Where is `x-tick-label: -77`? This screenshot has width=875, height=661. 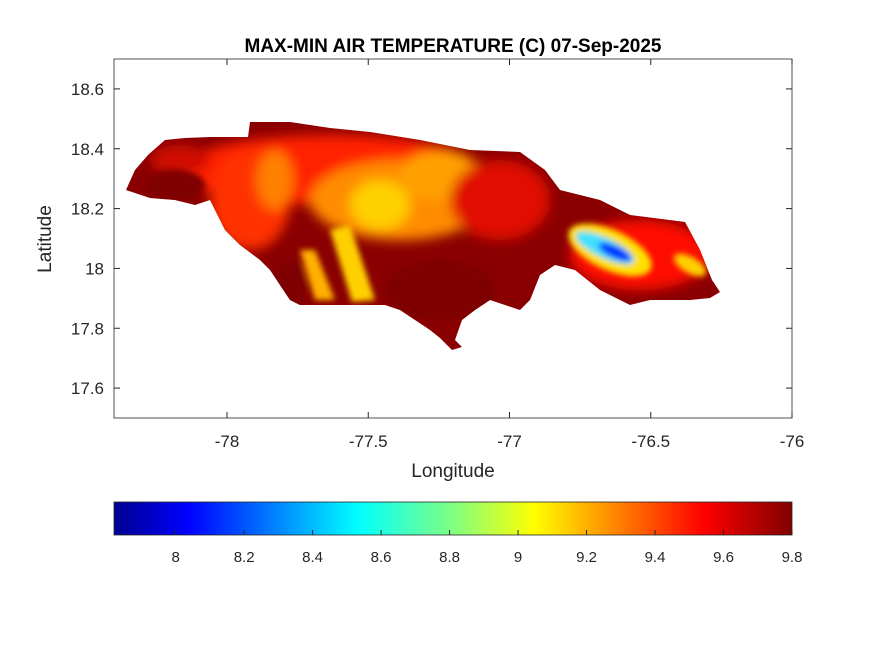 x-tick-label: -77 is located at coordinates (509, 441).